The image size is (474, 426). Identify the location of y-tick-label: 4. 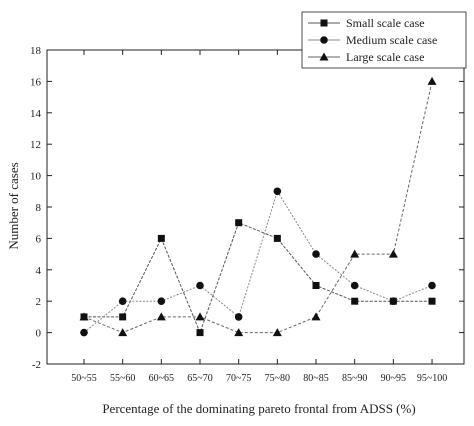
(39, 271).